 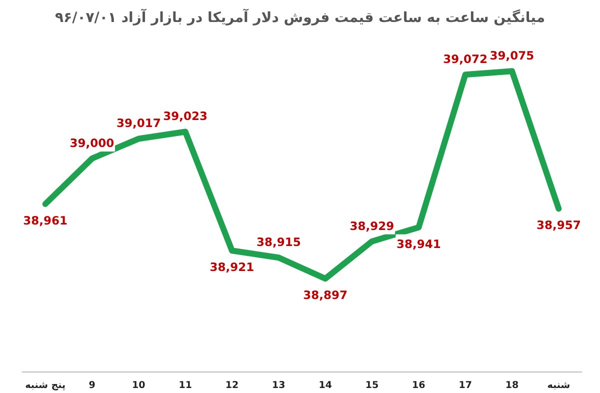 What do you see at coordinates (325, 385) in the screenshot?
I see `x-tick-label: 14` at bounding box center [325, 385].